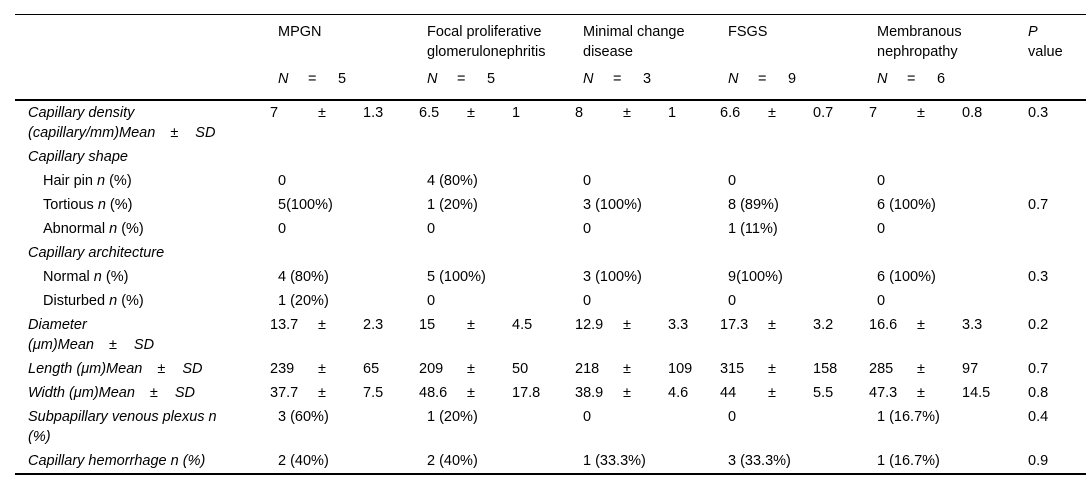 This screenshot has width=1088, height=504. What do you see at coordinates (645, 369) in the screenshot?
I see `mean-sd-value: 218 ±109` at bounding box center [645, 369].